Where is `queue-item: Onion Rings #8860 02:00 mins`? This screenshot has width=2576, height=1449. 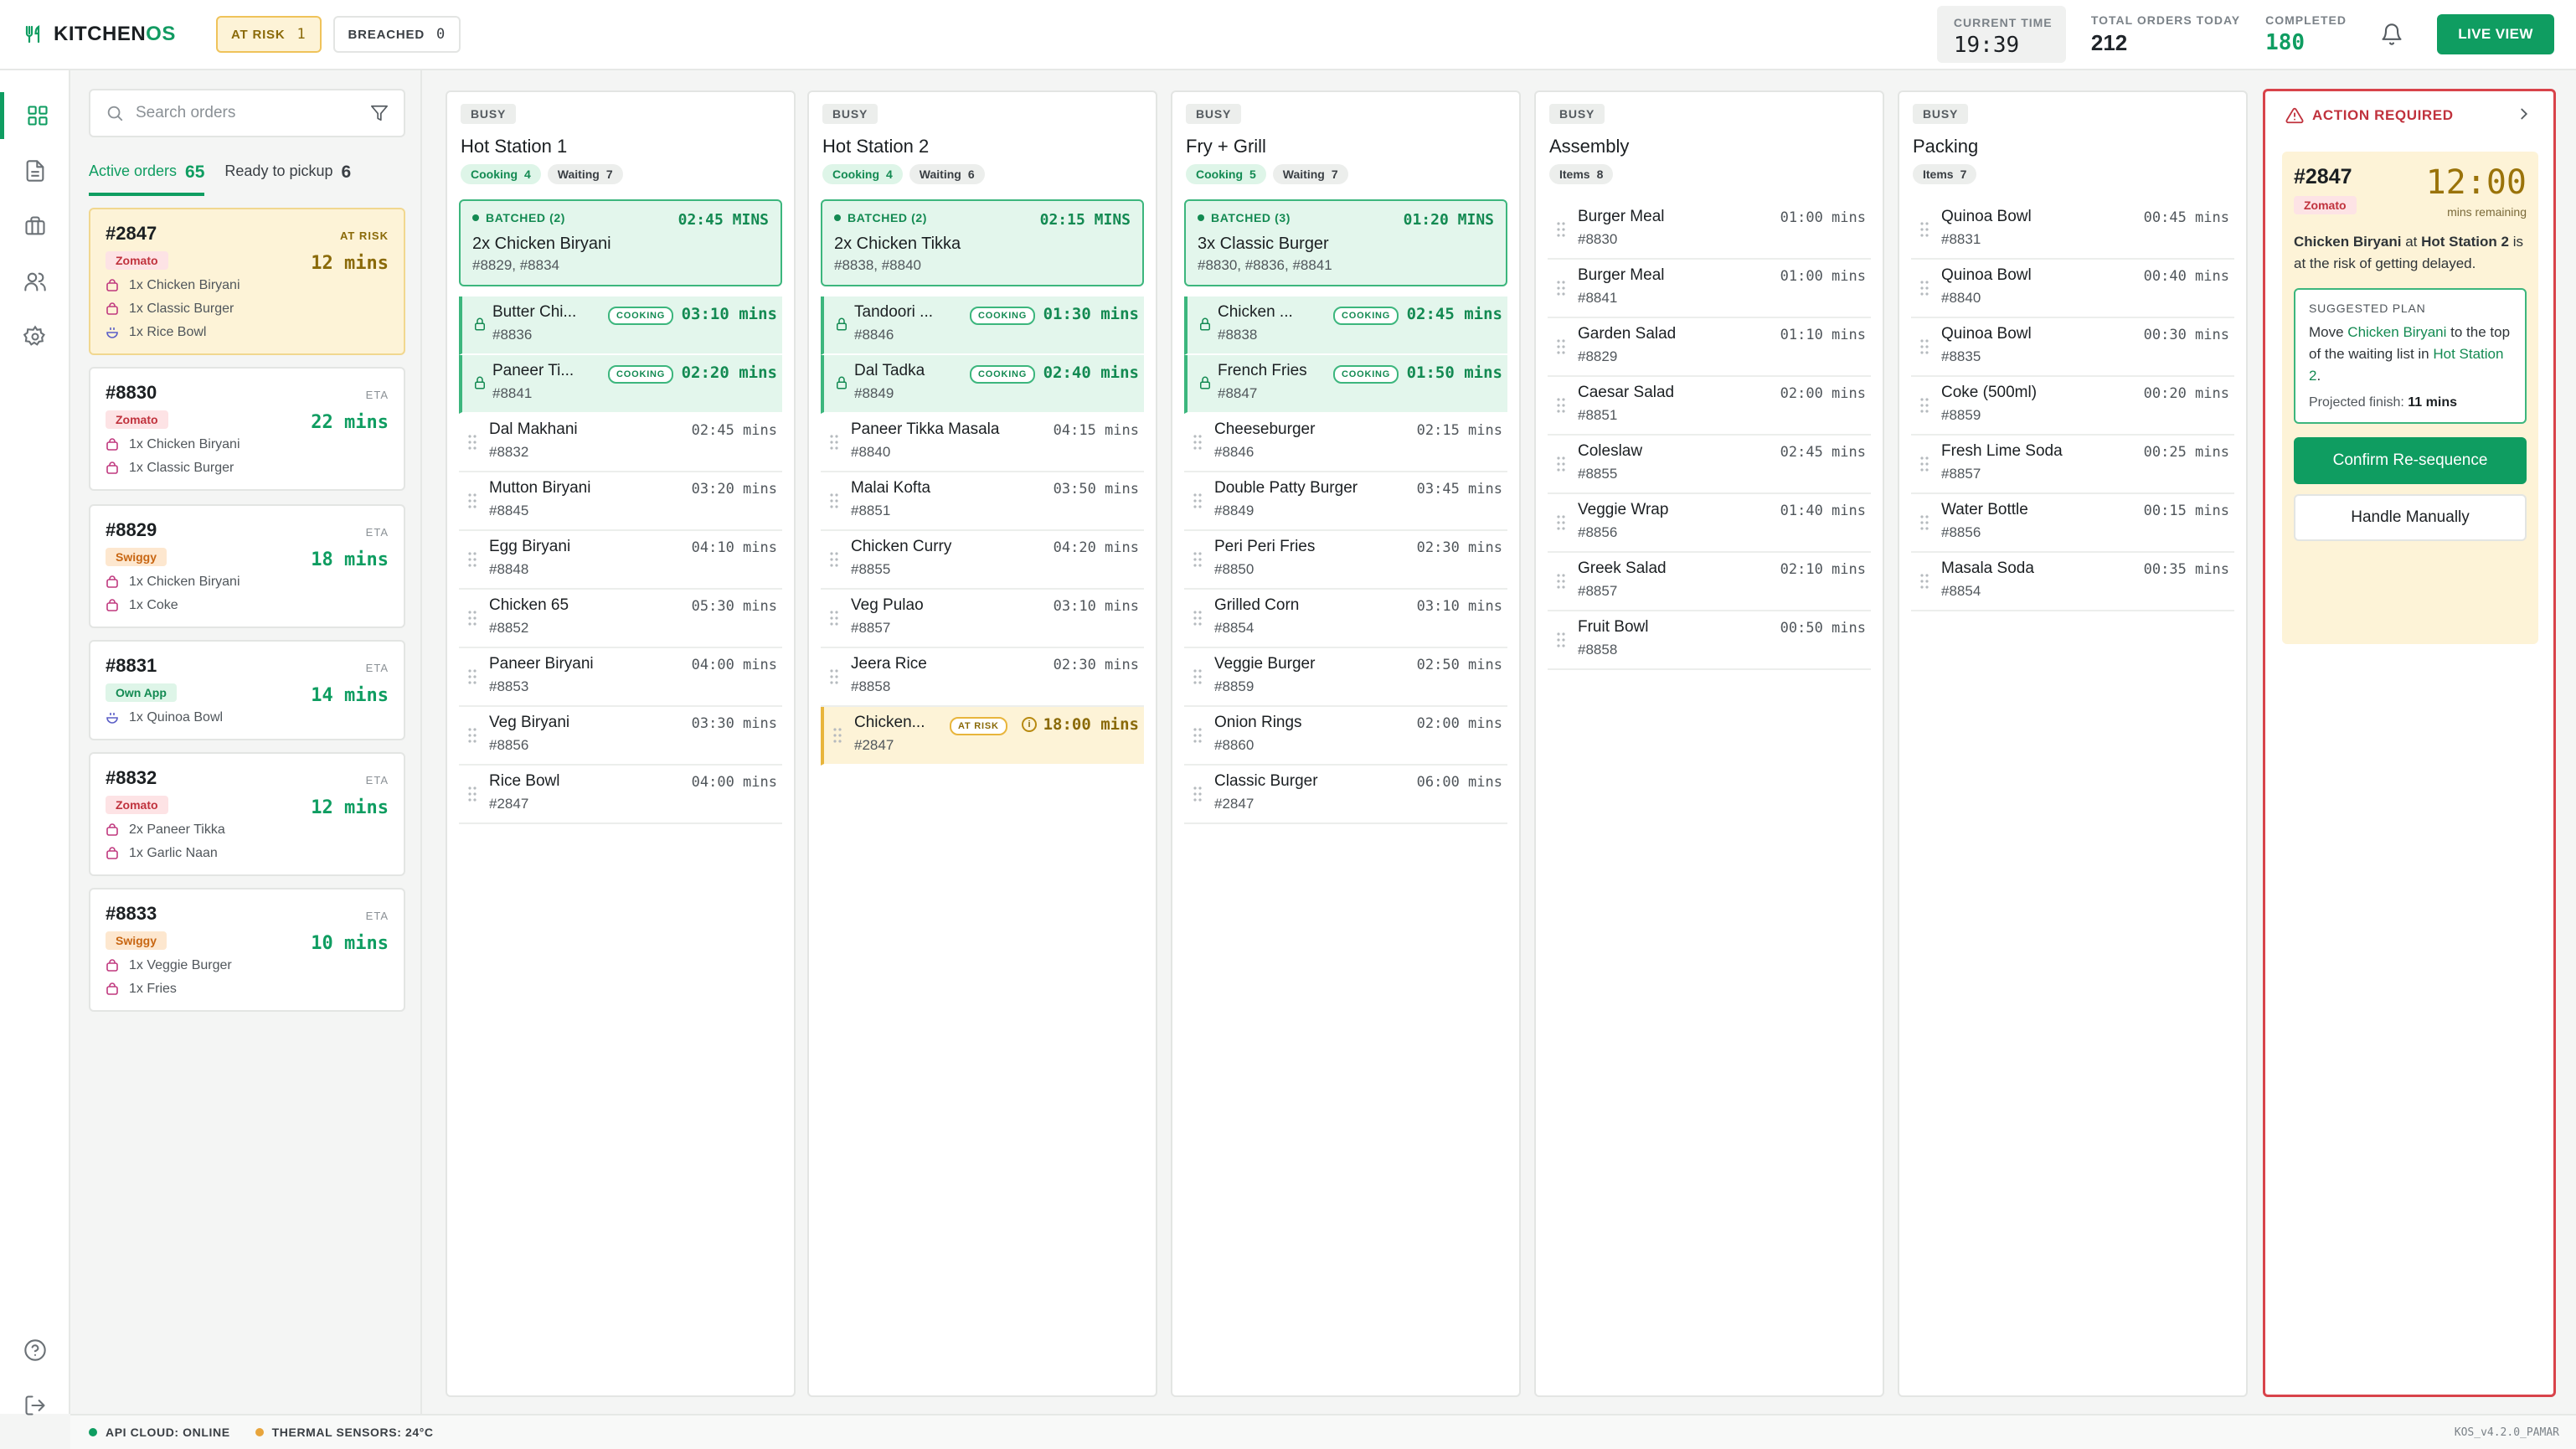 queue-item: Onion Rings #8860 02:00 mins is located at coordinates (1345, 736).